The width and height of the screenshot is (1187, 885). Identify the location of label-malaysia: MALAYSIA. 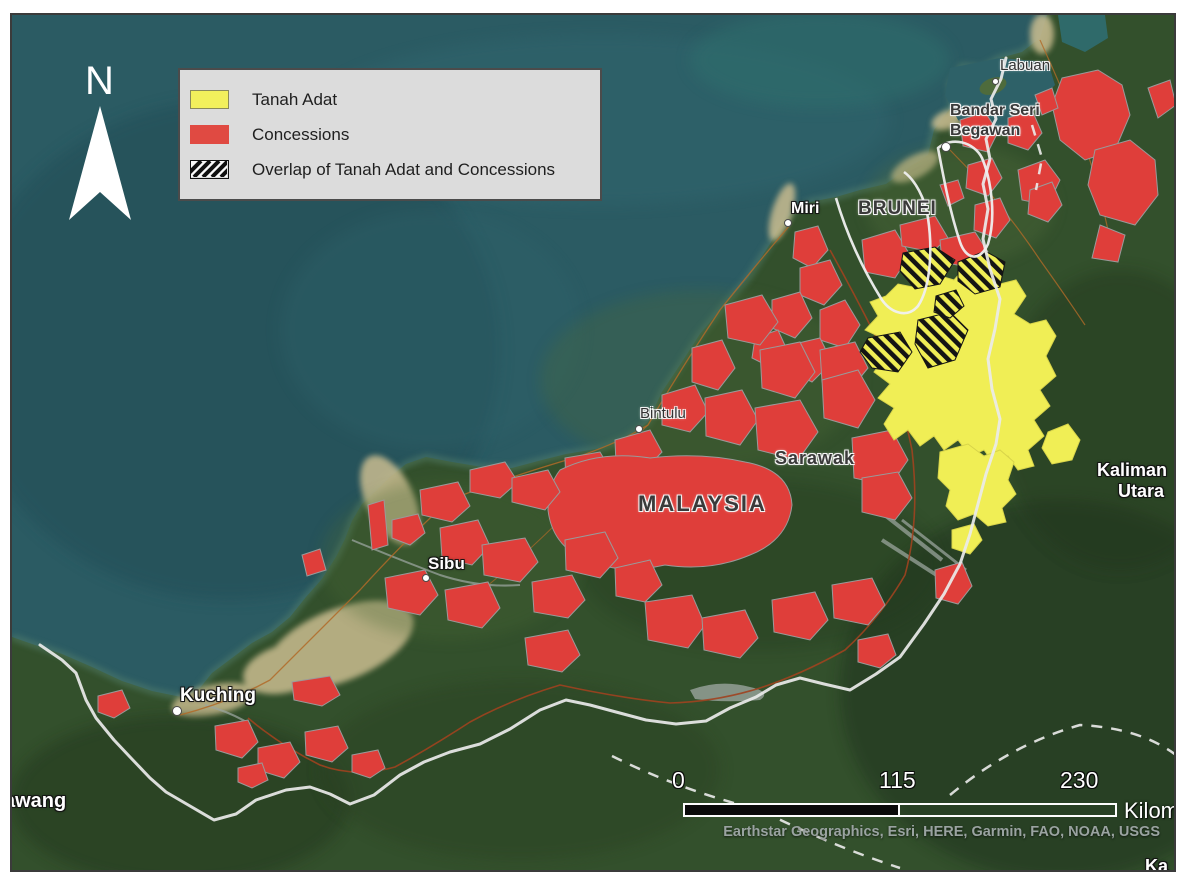
(702, 503).